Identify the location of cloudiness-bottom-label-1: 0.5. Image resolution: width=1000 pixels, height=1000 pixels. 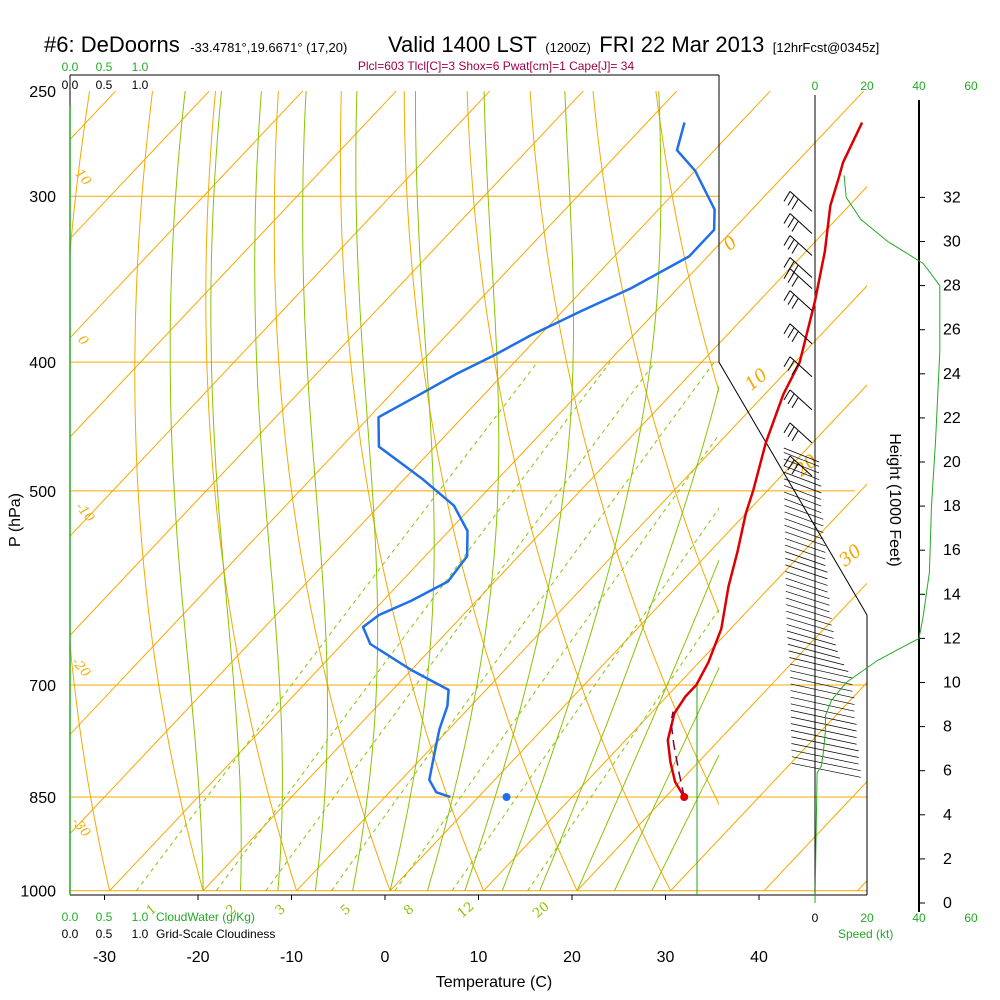
(104, 934).